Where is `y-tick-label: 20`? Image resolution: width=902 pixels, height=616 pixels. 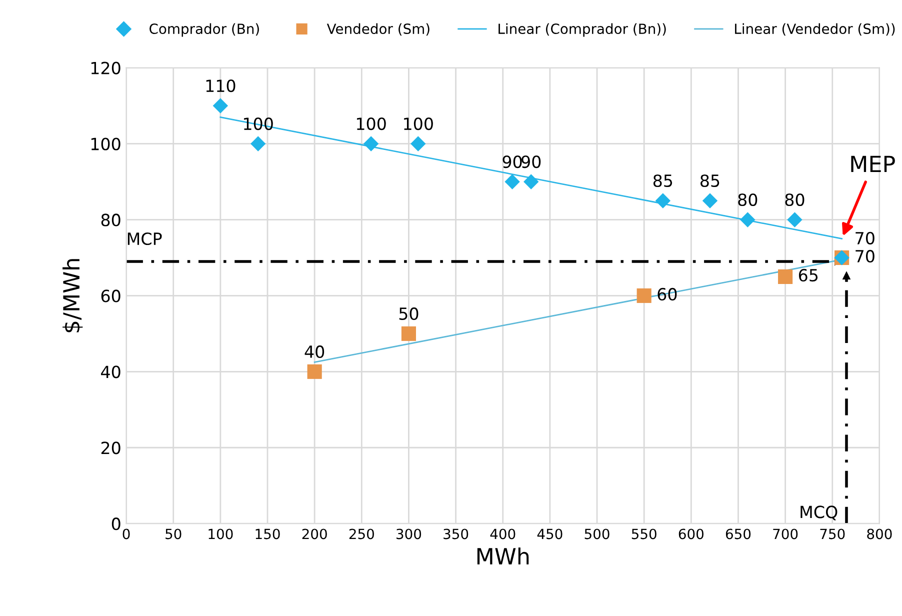 y-tick-label: 20 is located at coordinates (110, 448).